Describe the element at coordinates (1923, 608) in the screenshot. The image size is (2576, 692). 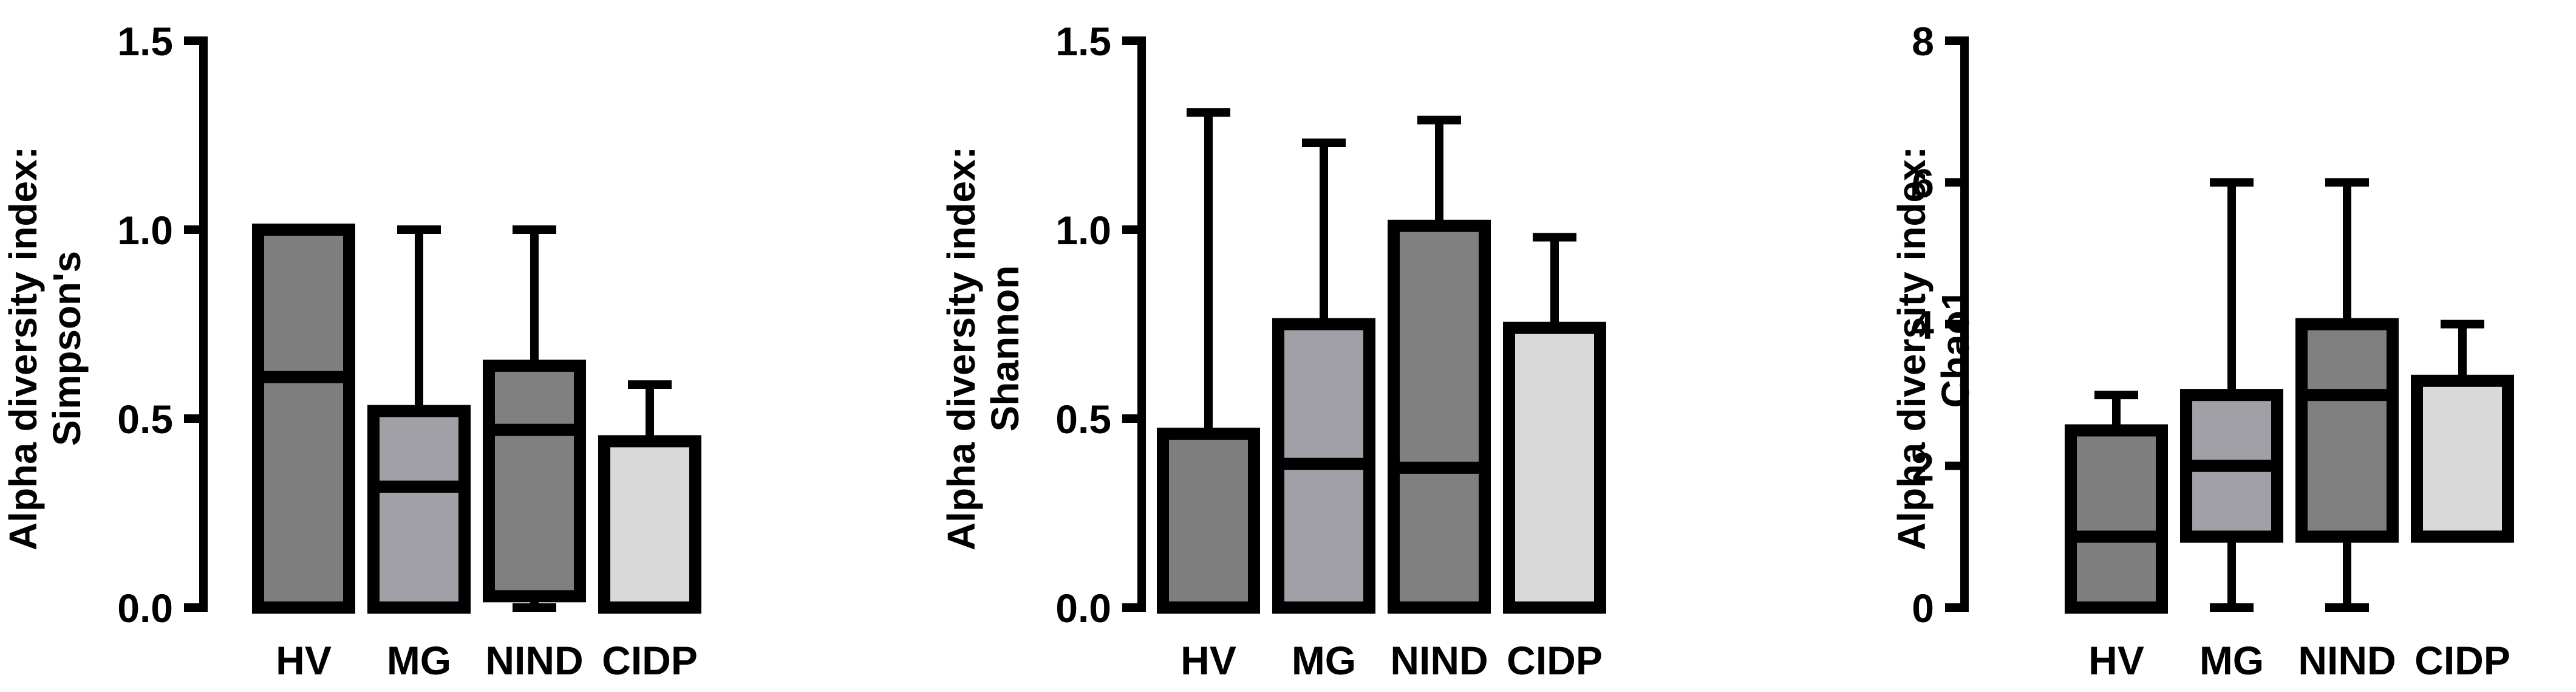
I see `chao1-y-tick-label: 0` at that location.